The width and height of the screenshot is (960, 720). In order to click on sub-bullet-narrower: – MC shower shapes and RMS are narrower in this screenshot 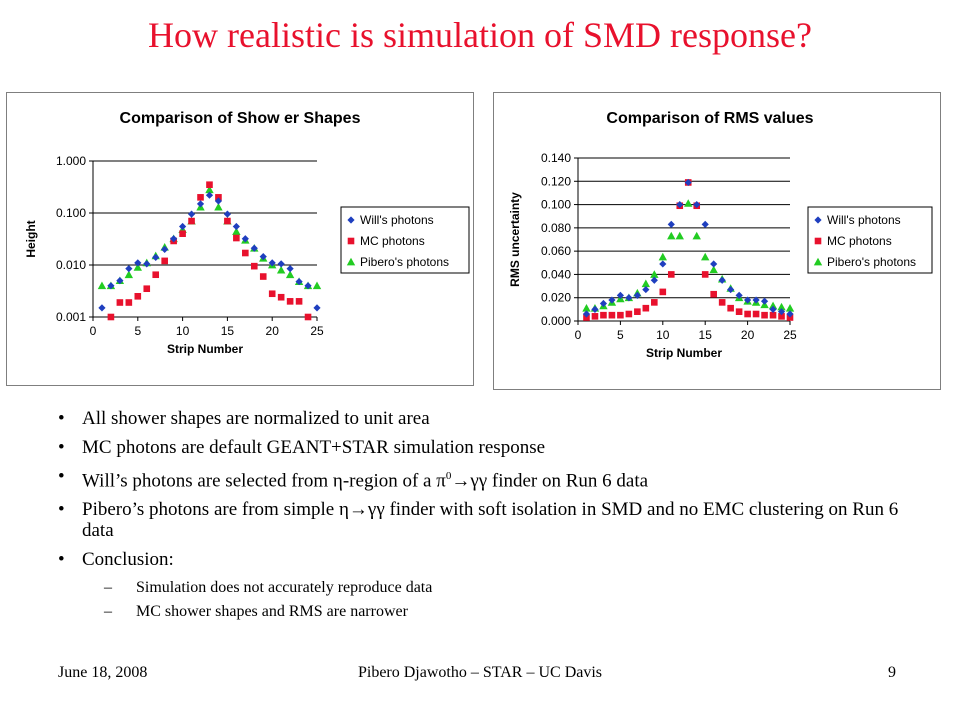, I will do `click(256, 612)`.